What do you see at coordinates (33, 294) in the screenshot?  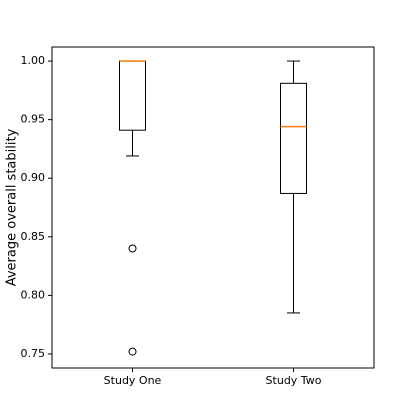 I see `y-tick-label: 0.80` at bounding box center [33, 294].